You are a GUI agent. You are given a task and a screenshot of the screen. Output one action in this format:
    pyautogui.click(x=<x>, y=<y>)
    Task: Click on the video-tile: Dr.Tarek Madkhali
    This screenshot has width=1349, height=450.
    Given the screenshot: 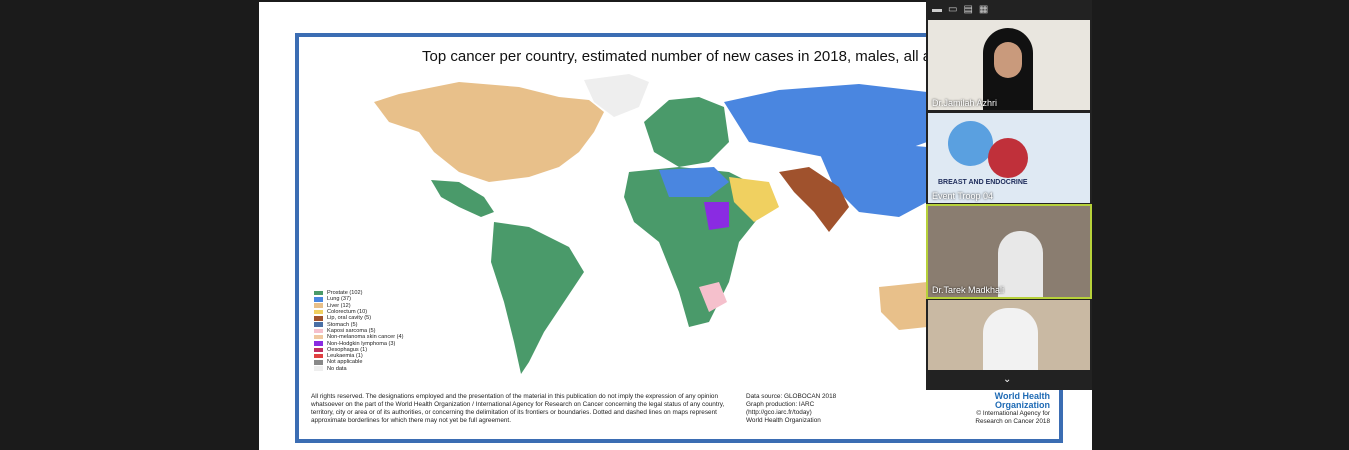 What is the action you would take?
    pyautogui.click(x=1009, y=251)
    